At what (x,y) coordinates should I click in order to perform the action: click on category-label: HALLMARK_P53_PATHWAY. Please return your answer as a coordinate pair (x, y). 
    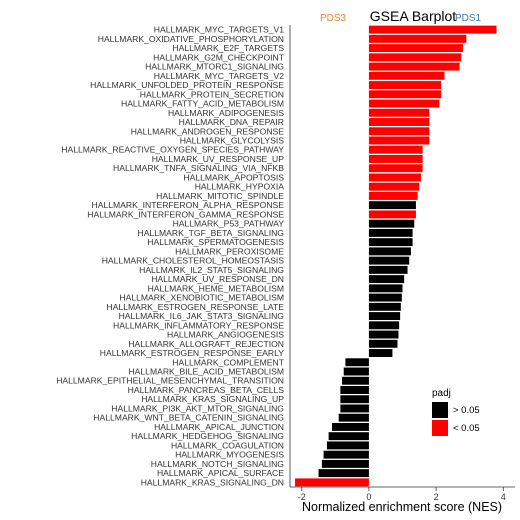
    Looking at the image, I should click on (229, 224).